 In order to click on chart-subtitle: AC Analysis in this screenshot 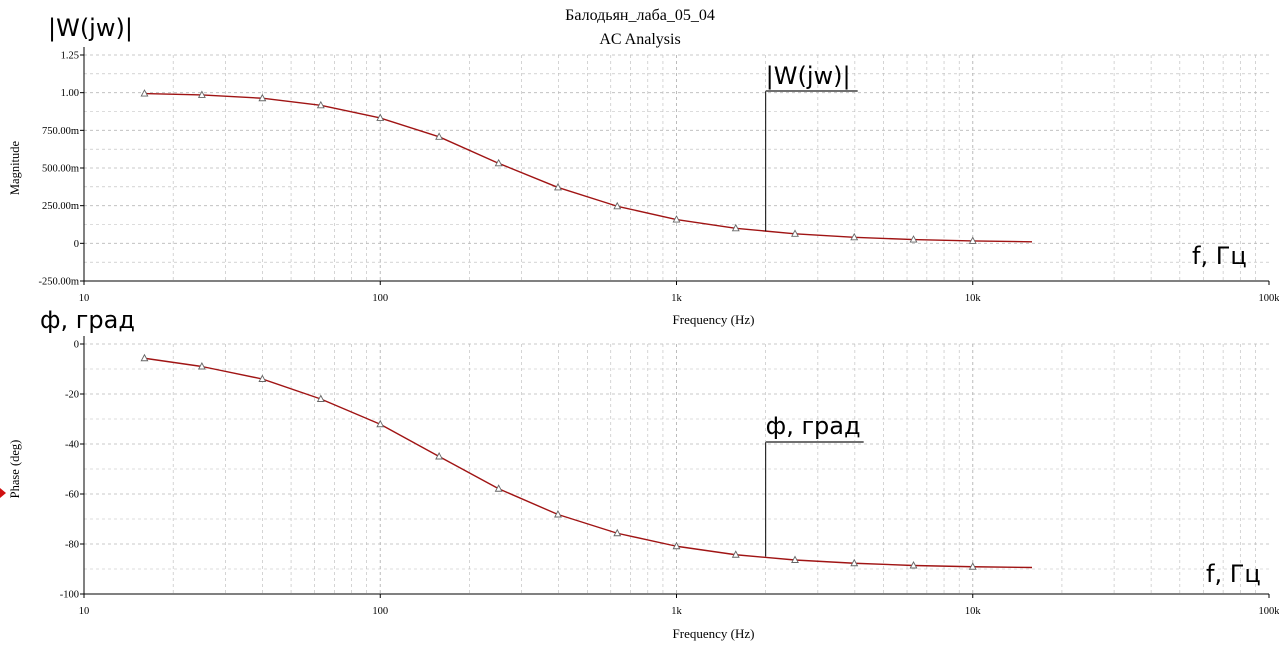, I will do `click(639, 39)`.